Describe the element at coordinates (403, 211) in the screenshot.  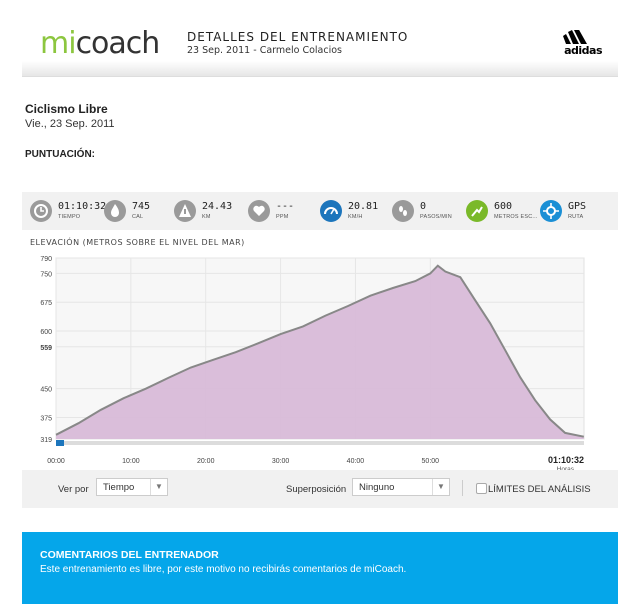
I see `footsteps-icon` at that location.